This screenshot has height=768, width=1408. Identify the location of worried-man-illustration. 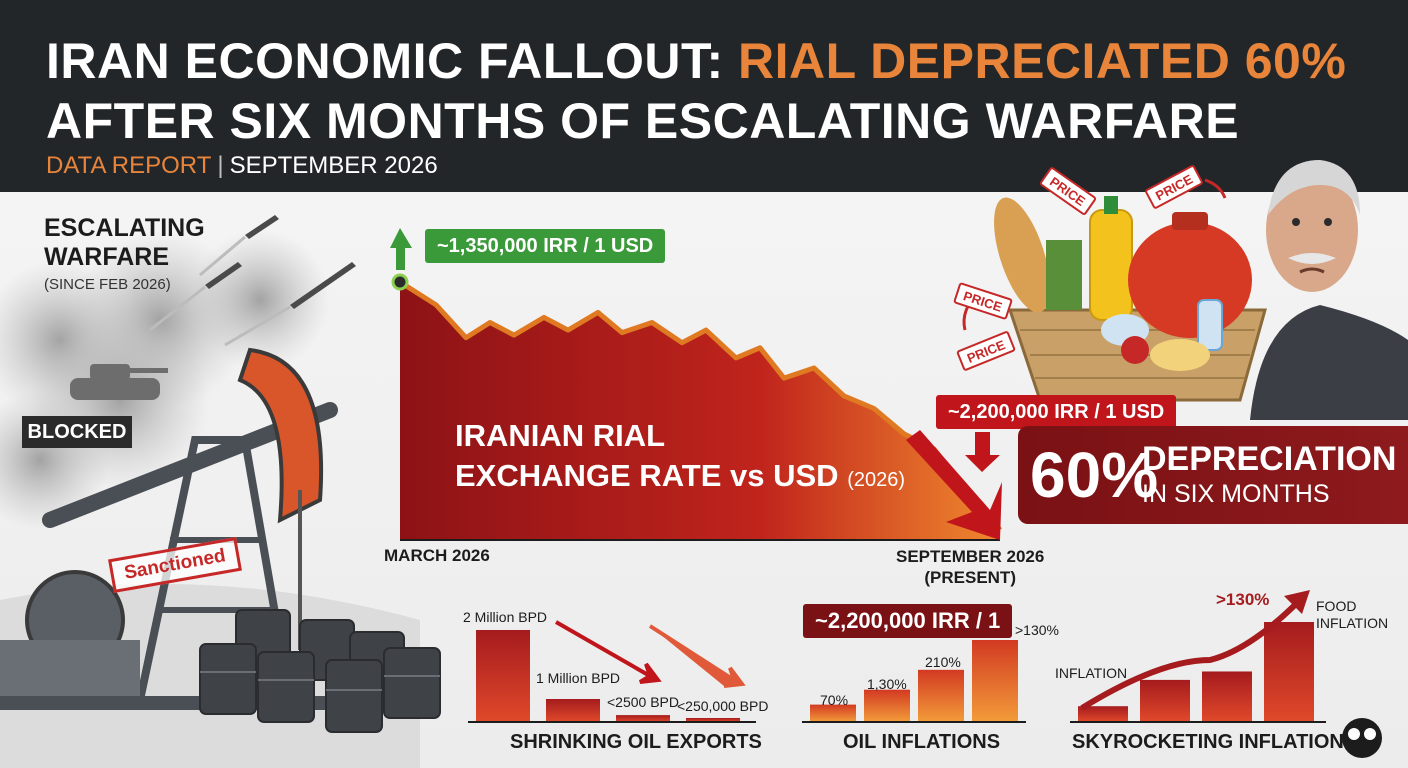
(1329, 290).